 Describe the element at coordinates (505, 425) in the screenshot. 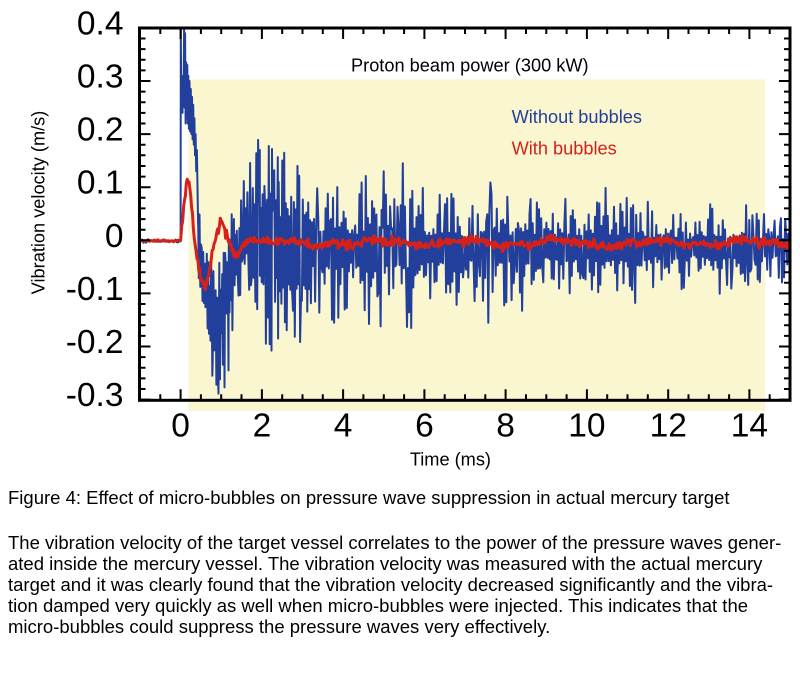

I see `svg-text: 8` at that location.